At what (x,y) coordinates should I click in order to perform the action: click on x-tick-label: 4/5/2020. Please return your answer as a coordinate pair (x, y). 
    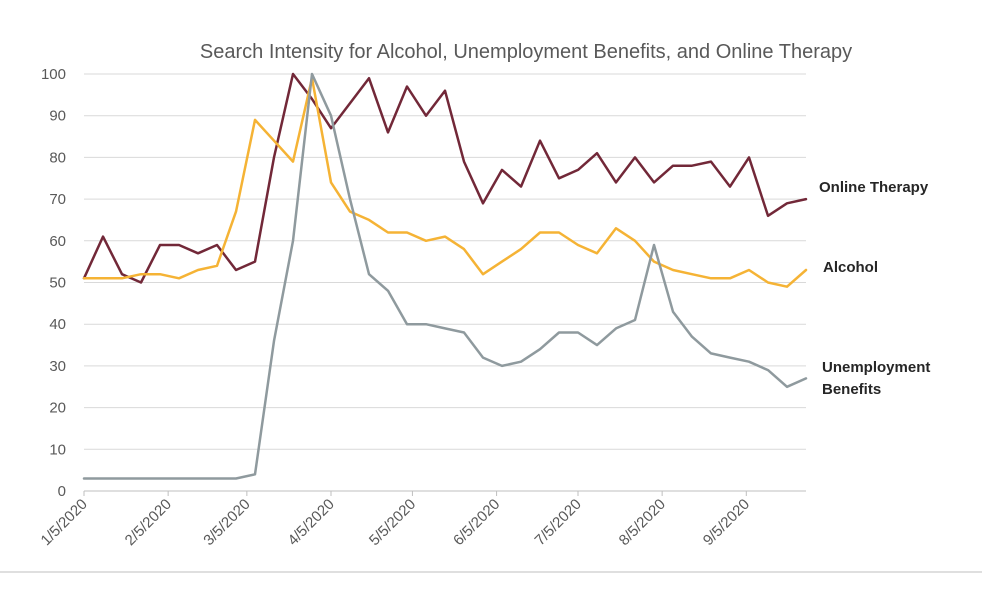
    Looking at the image, I should click on (311, 522).